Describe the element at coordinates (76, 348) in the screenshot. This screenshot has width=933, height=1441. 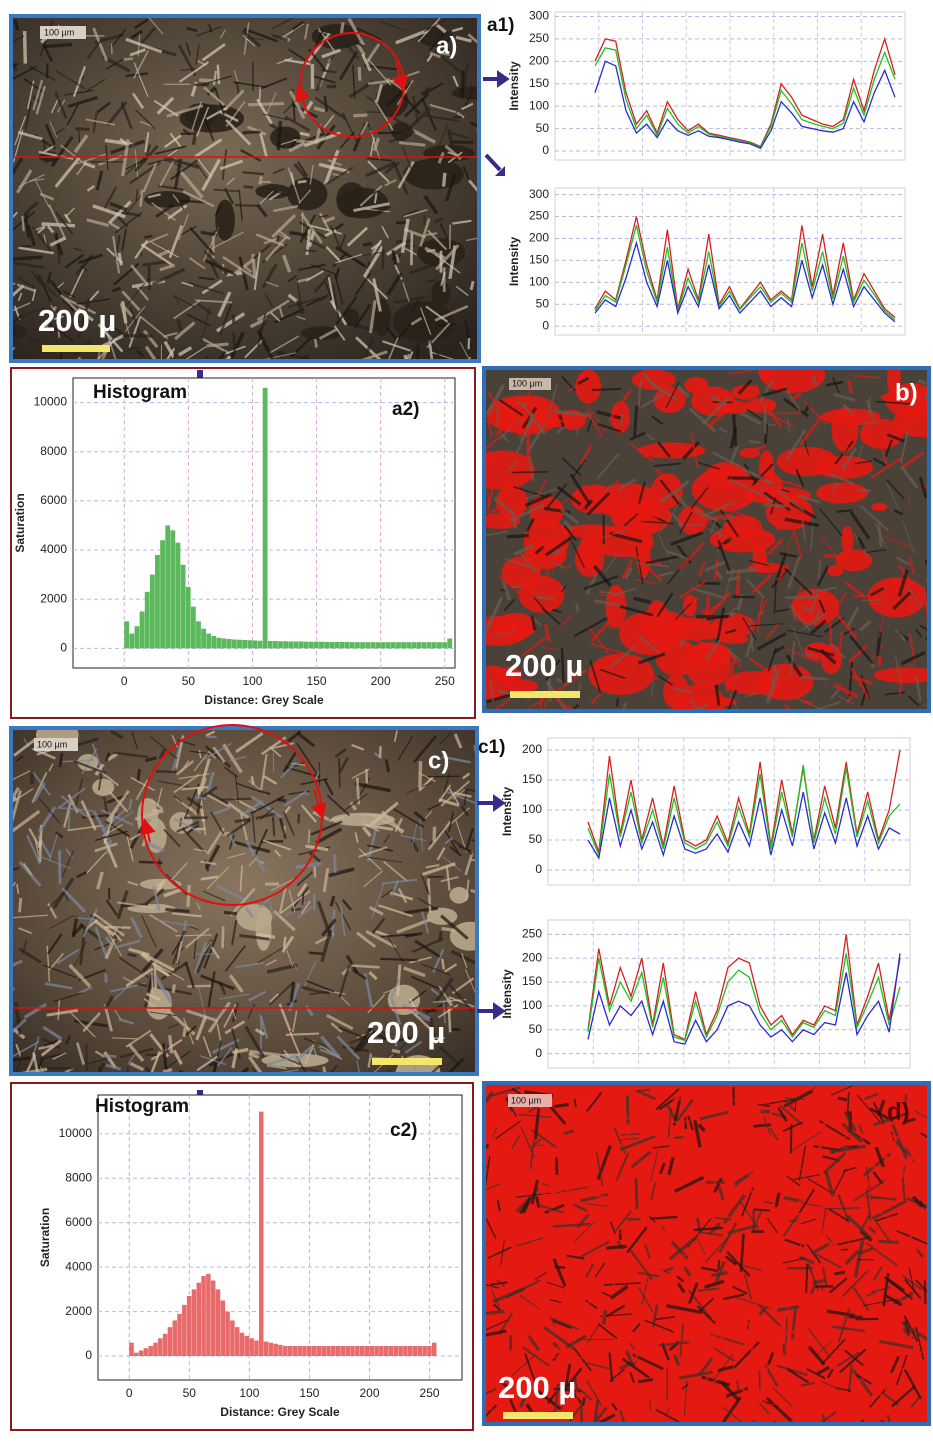
I see `scale-bar` at that location.